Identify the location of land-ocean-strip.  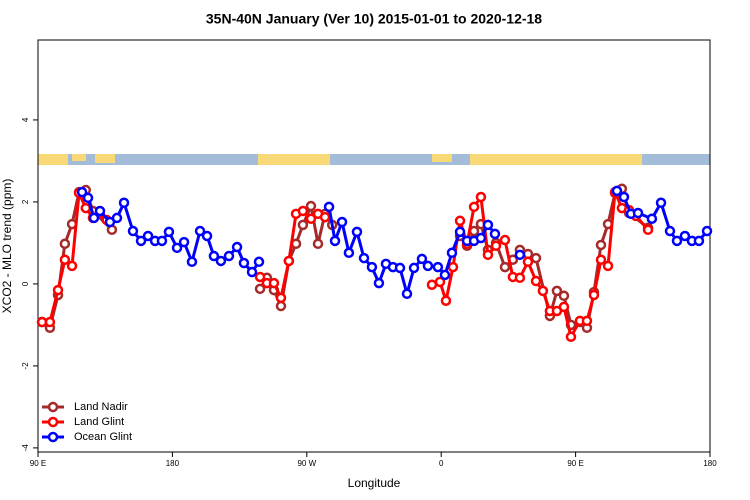
(374, 159).